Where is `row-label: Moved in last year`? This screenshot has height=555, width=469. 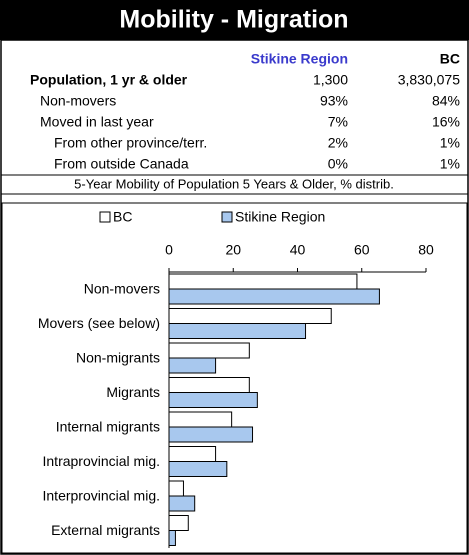
row-label: Moved in last year is located at coordinates (97, 122).